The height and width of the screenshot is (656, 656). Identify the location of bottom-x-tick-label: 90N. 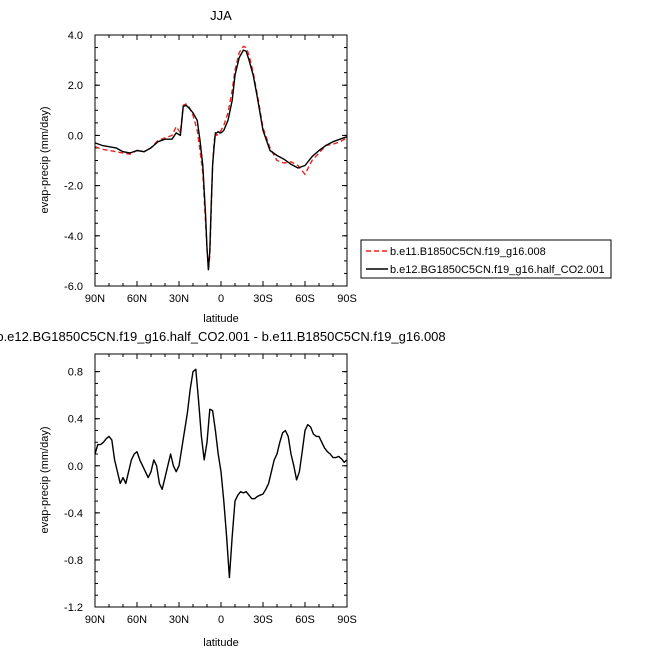
(95, 620).